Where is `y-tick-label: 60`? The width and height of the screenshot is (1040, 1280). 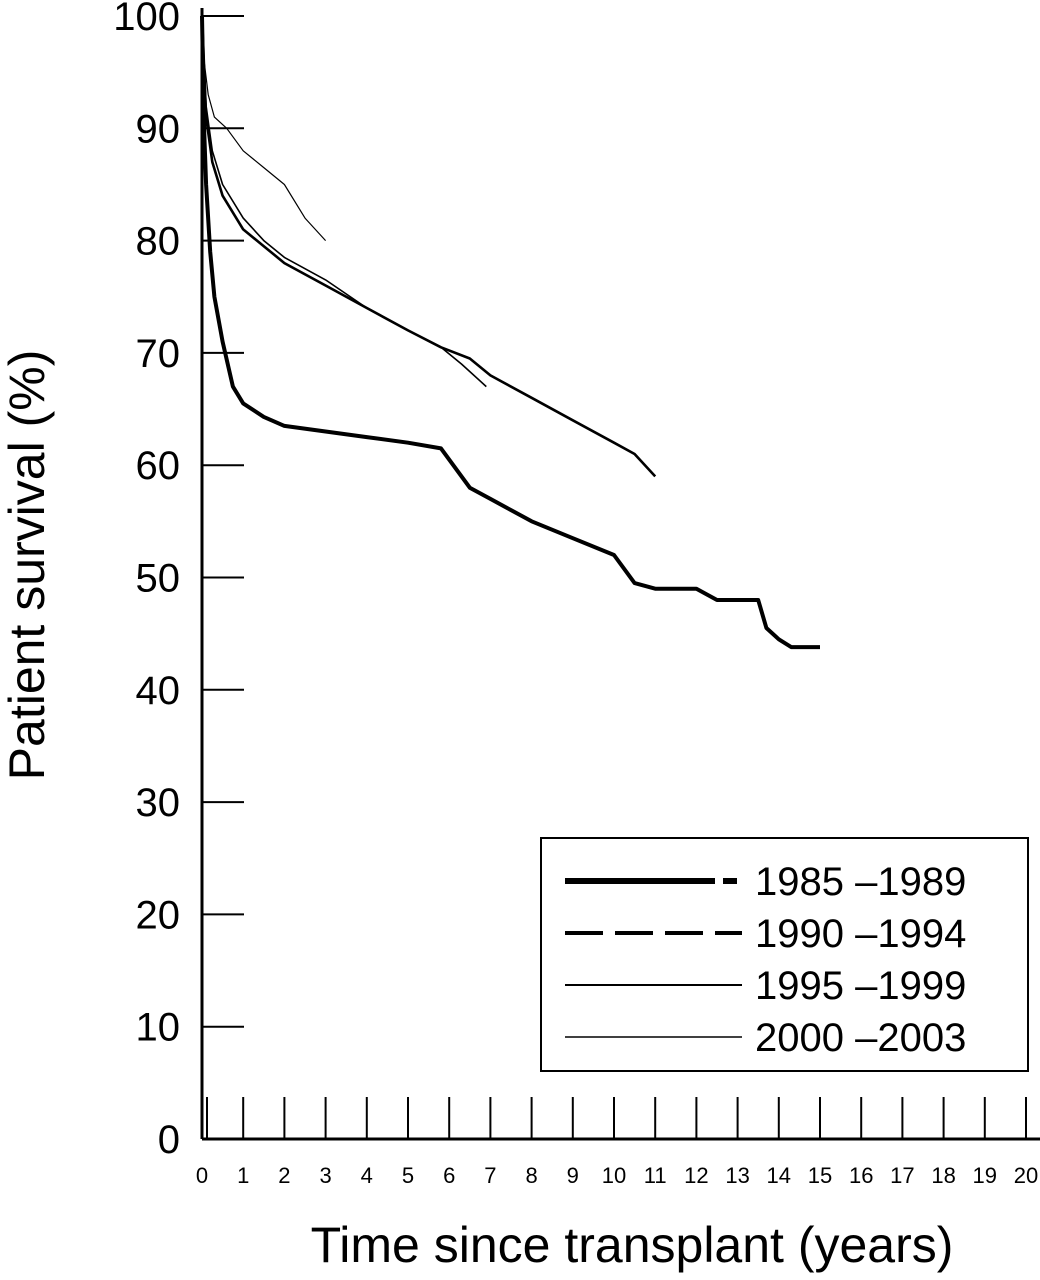
y-tick-label: 60 is located at coordinates (158, 466).